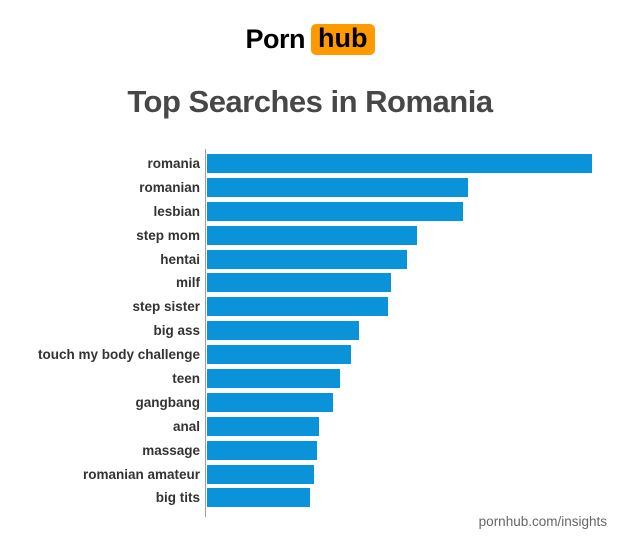  What do you see at coordinates (176, 331) in the screenshot?
I see `category-label: big ass` at bounding box center [176, 331].